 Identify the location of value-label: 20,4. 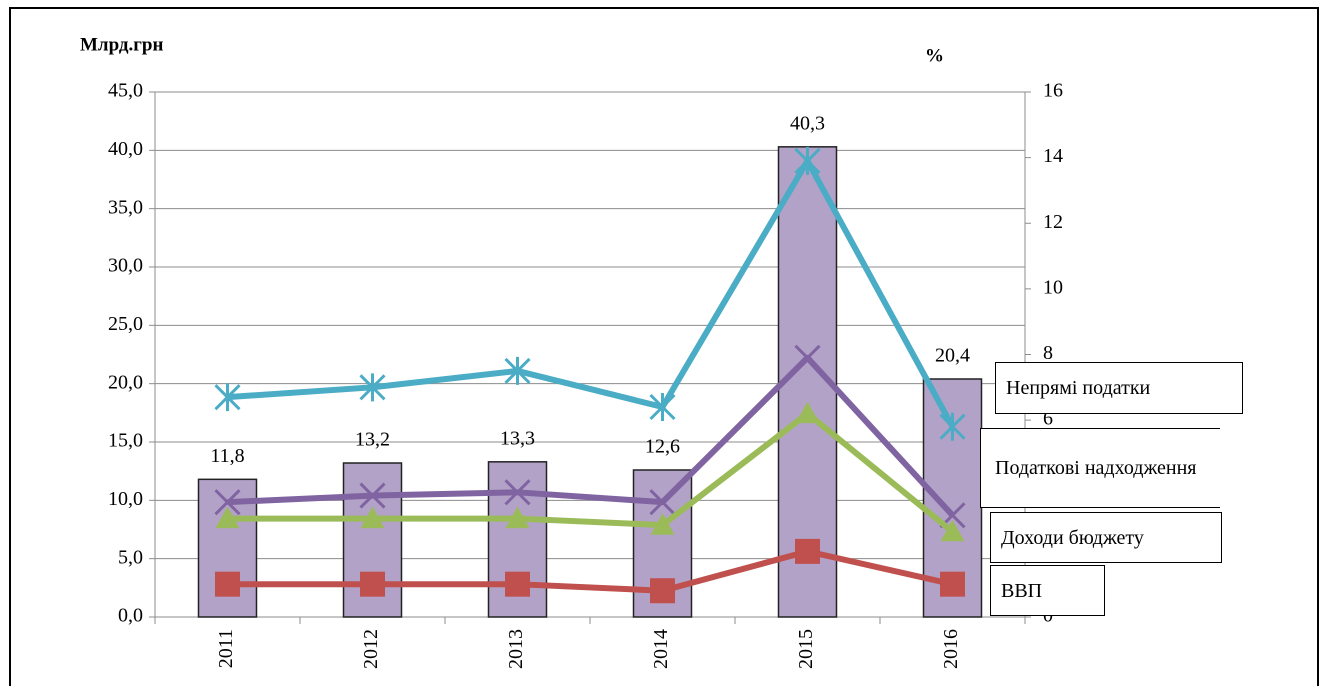
(952, 356).